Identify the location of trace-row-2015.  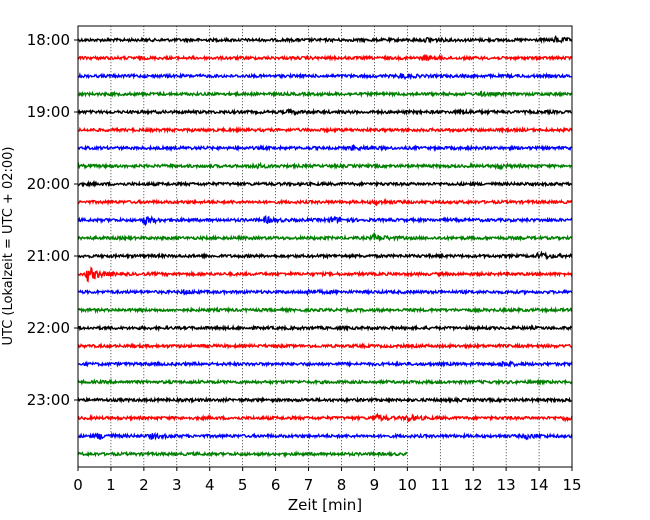
(325, 202).